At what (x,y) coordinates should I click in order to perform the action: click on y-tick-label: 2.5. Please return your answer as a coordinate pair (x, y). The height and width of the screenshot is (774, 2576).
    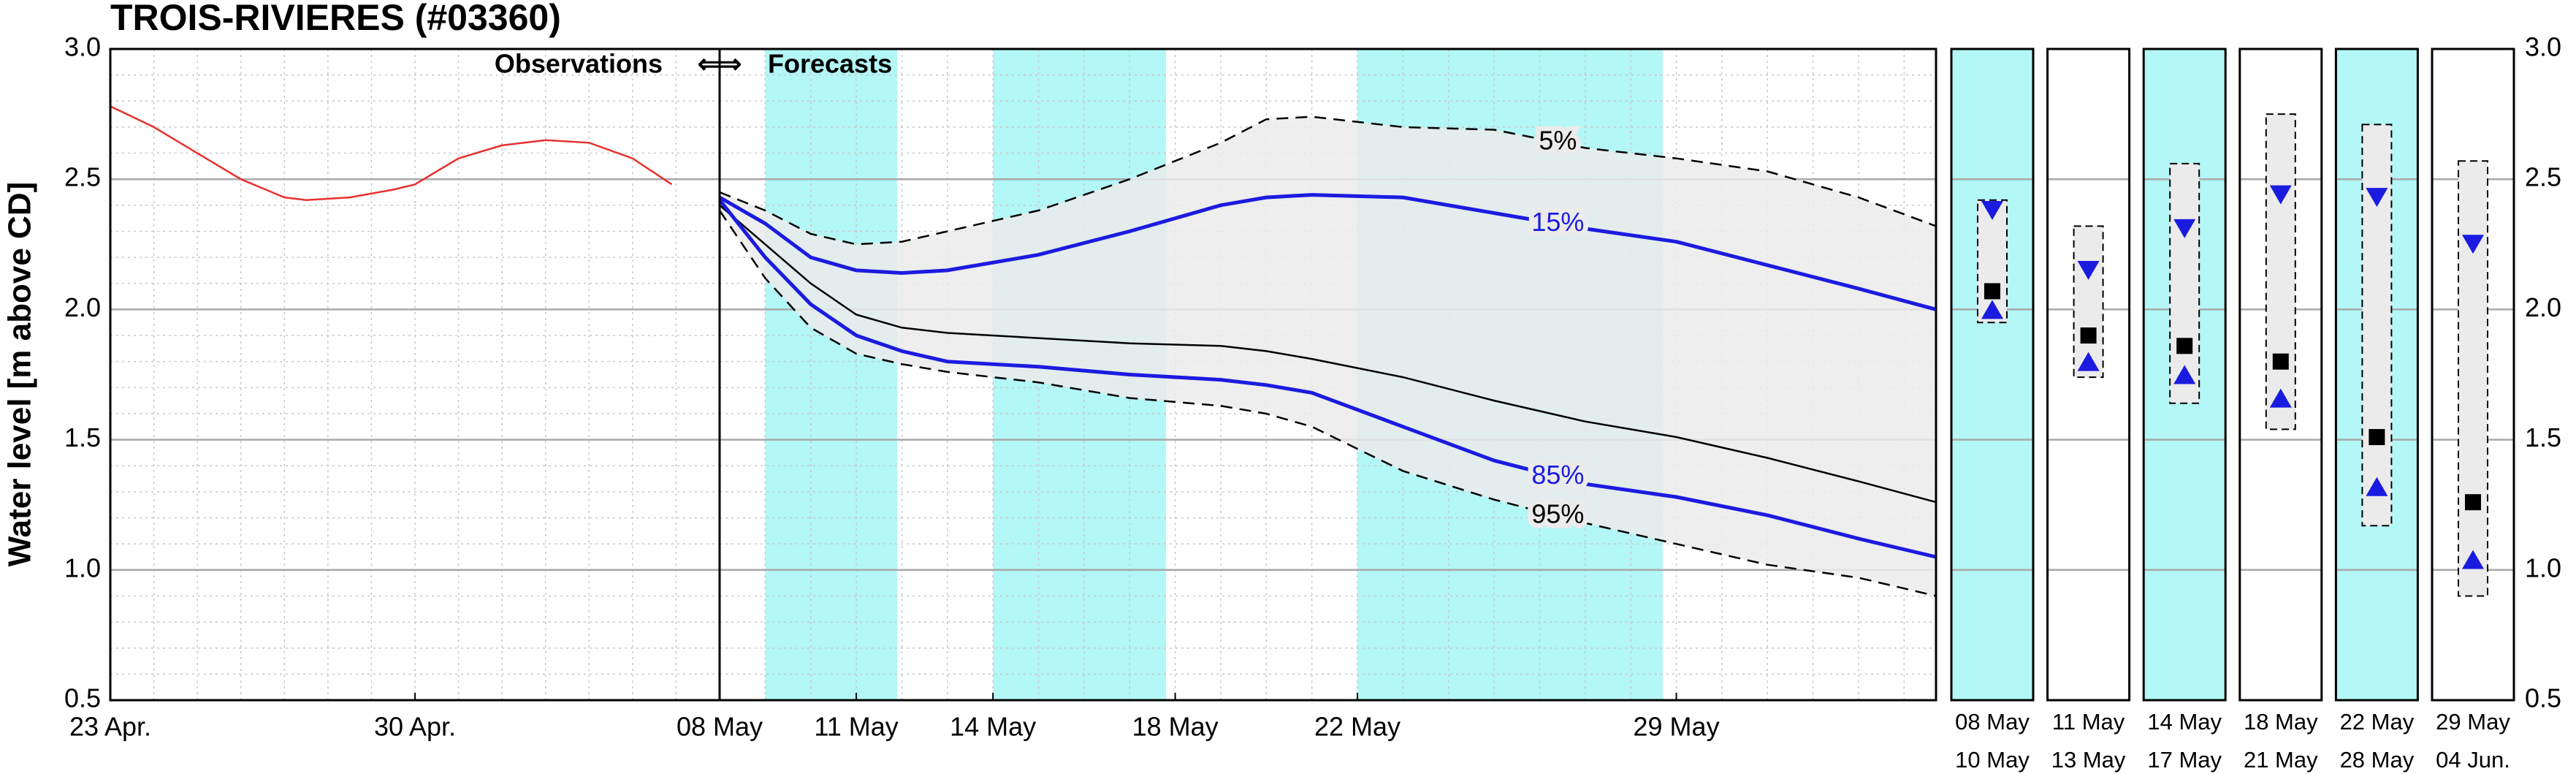
    Looking at the image, I should click on (83, 177).